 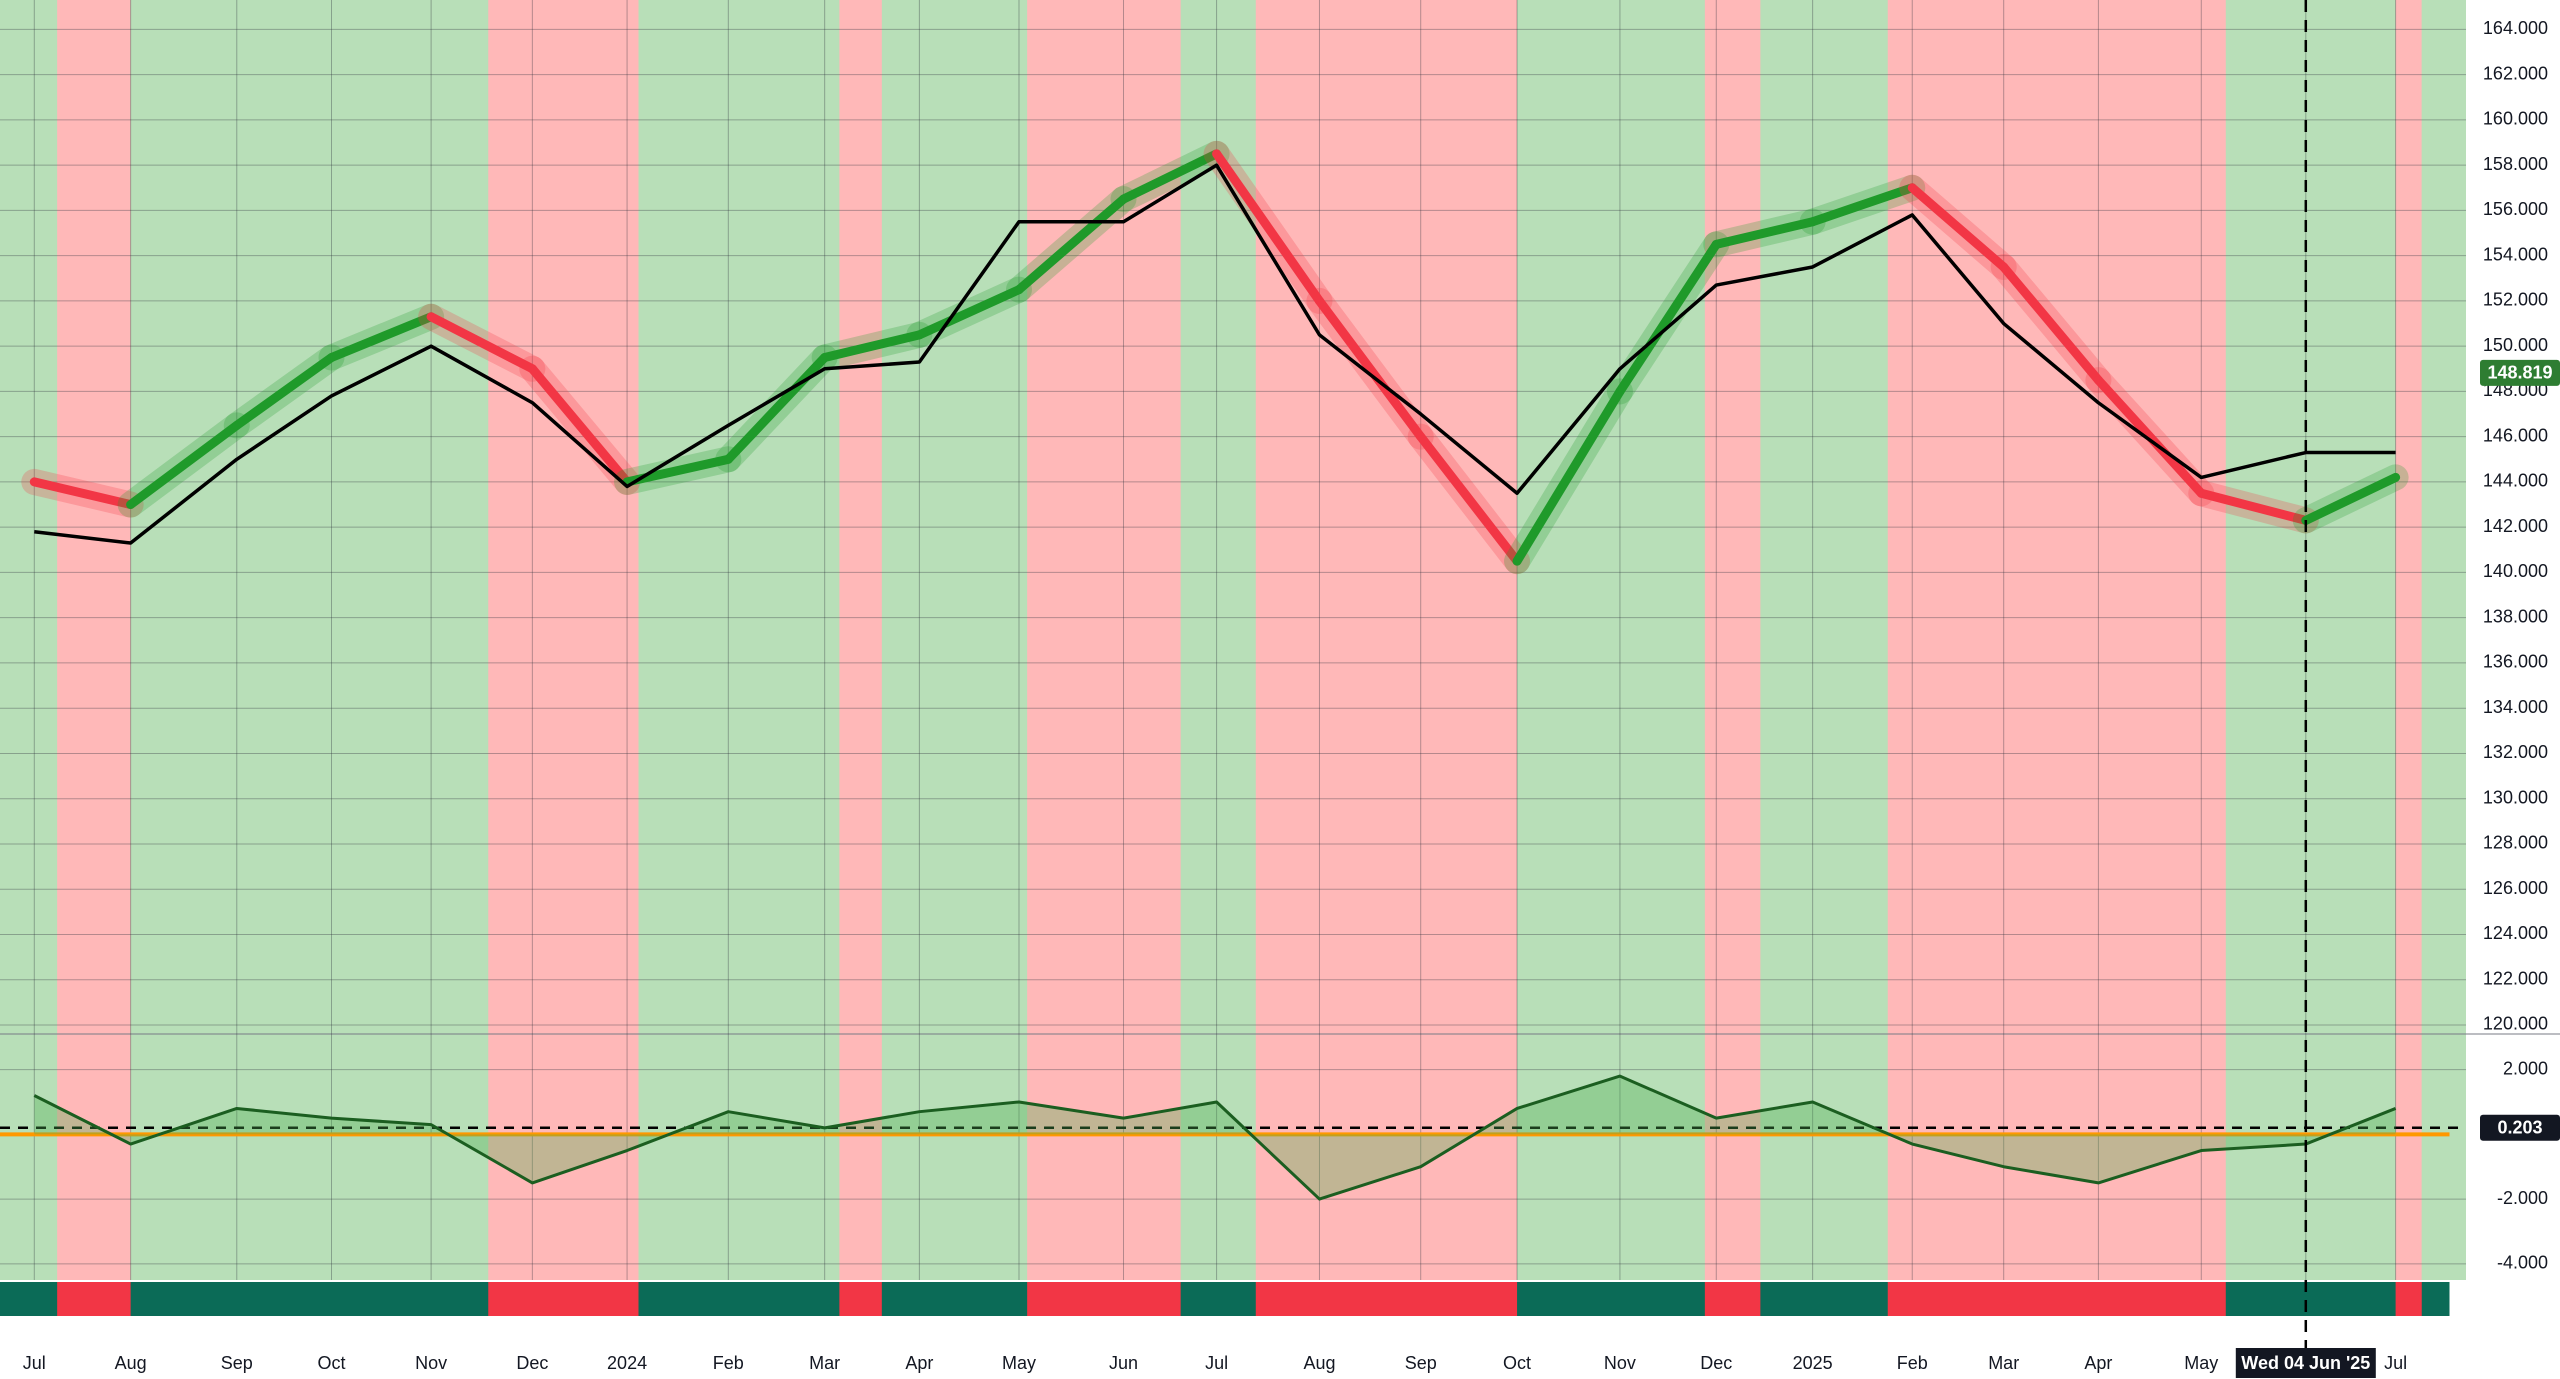 I want to click on y-tick-label: 142.000, so click(x=2515, y=526).